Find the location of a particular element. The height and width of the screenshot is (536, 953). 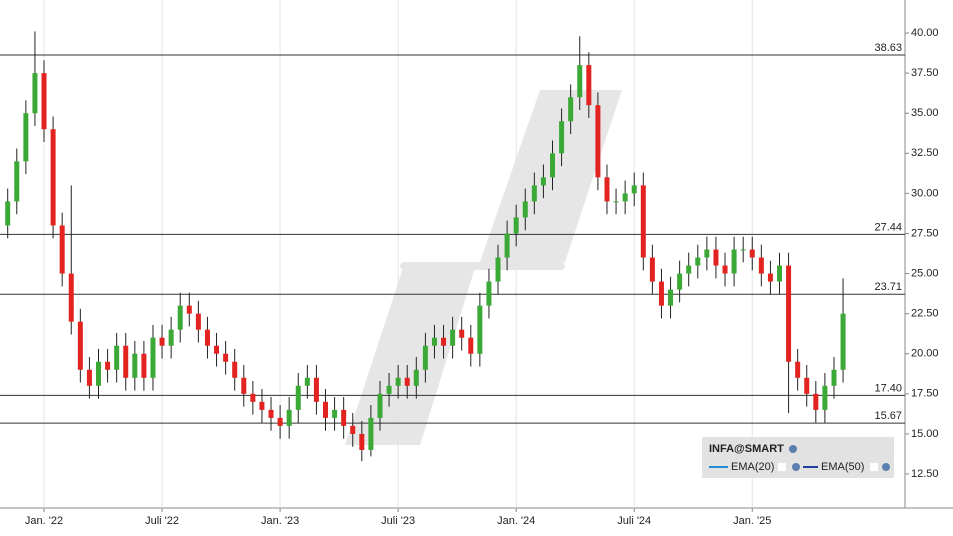

y-tick-label: 25.00 is located at coordinates (925, 273).